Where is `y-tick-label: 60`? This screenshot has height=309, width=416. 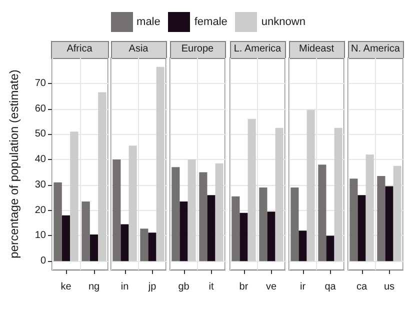
y-tick-label: 60 is located at coordinates (40, 108).